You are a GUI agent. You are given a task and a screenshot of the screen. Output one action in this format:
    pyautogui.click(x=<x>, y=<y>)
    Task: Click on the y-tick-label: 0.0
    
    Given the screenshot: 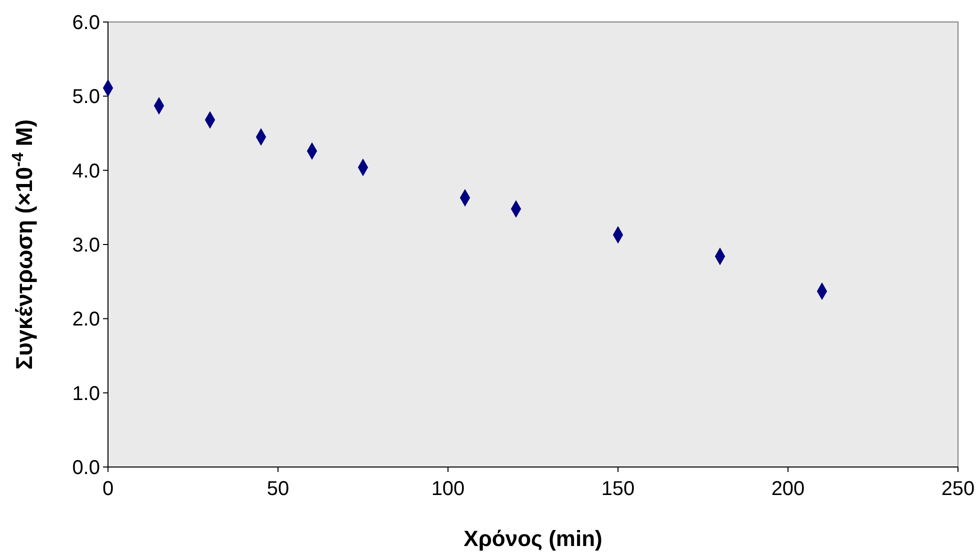 What is the action you would take?
    pyautogui.click(x=86, y=468)
    